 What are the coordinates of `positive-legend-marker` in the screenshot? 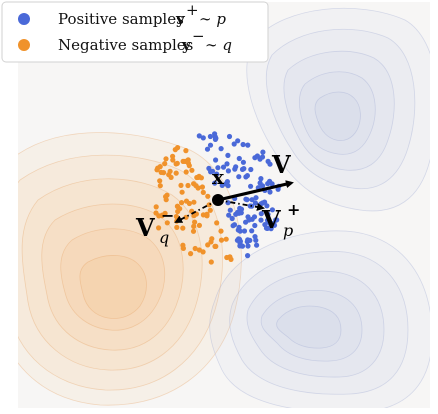 It's located at (24, 19).